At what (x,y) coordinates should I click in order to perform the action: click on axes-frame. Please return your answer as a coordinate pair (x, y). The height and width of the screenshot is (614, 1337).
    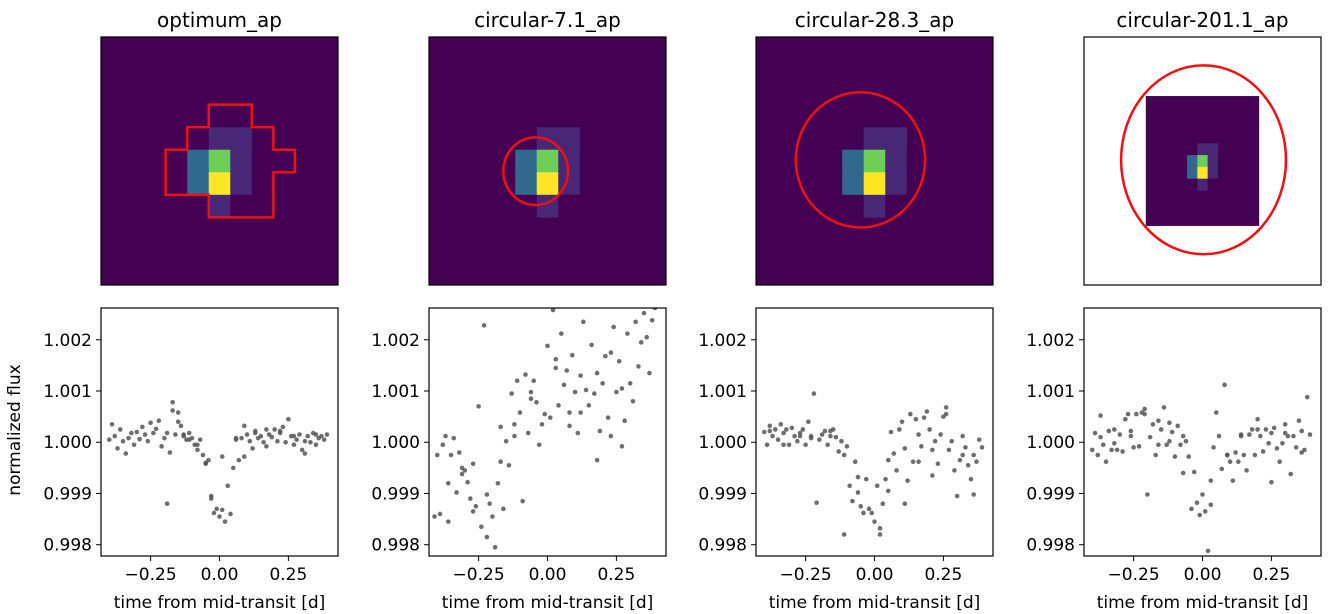
    Looking at the image, I should click on (219, 161).